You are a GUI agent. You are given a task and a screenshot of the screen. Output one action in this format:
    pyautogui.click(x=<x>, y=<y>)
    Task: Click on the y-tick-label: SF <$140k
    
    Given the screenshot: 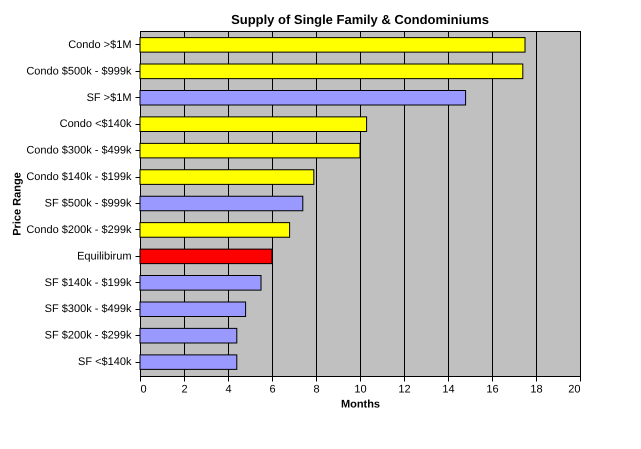 What is the action you would take?
    pyautogui.click(x=105, y=362)
    